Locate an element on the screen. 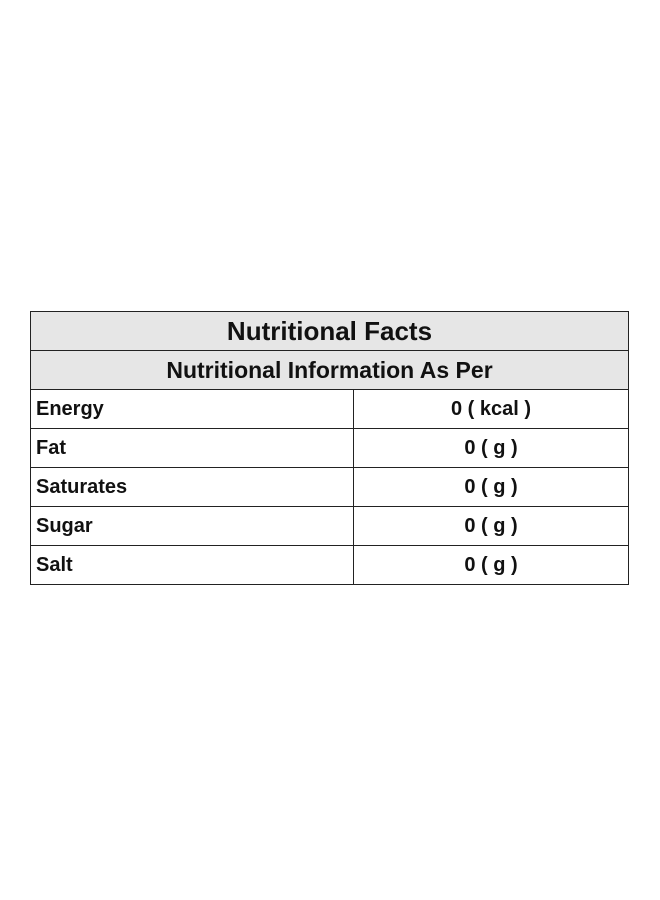 Image resolution: width=660 pixels, height=900 pixels. nutrient-label: Sugar is located at coordinates (192, 526).